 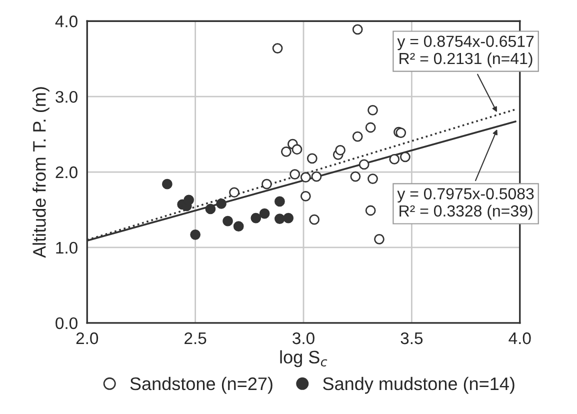 What do you see at coordinates (304, 359) in the screenshot?
I see `x-axis-title: log S$_{c}$` at bounding box center [304, 359].